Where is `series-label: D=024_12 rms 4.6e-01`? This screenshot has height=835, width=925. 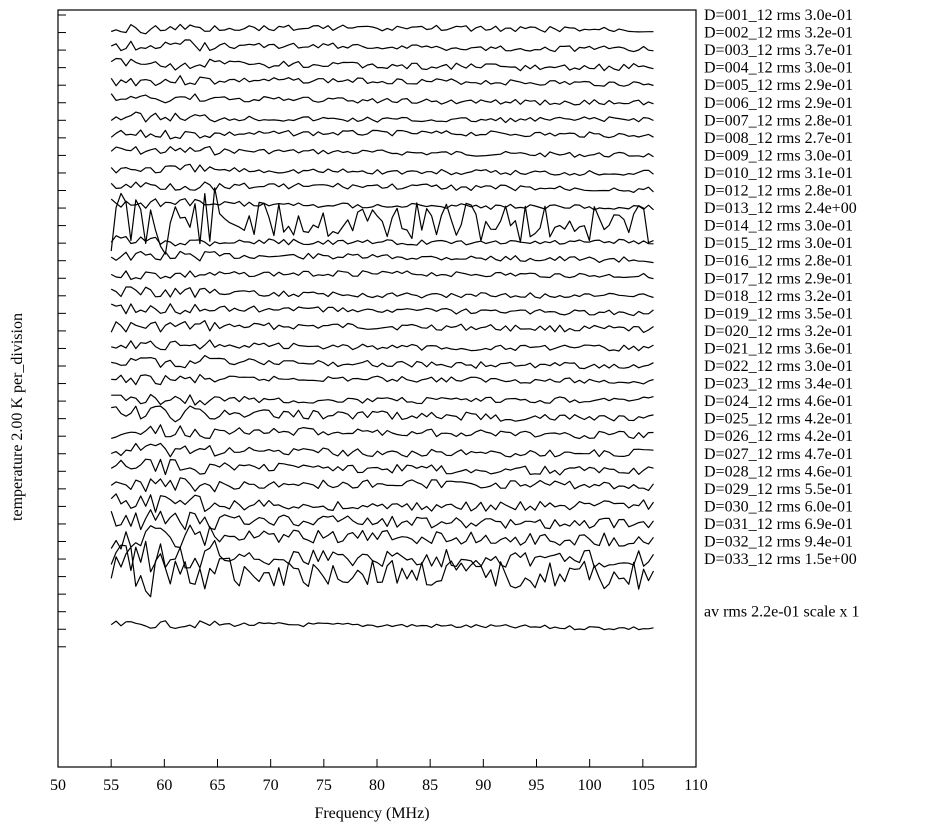 series-label: D=024_12 rms 4.6e-01 is located at coordinates (778, 401).